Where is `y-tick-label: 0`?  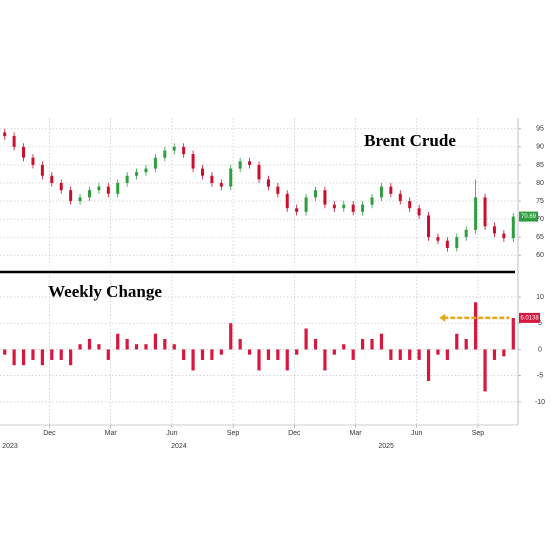
y-tick-label: 0 is located at coordinates (540, 349).